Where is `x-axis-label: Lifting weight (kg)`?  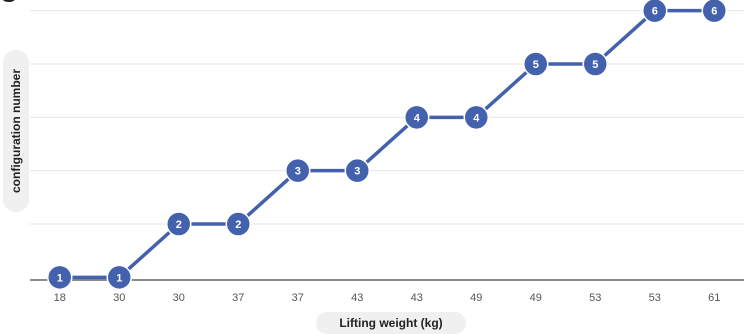 x-axis-label: Lifting weight (kg) is located at coordinates (391, 323).